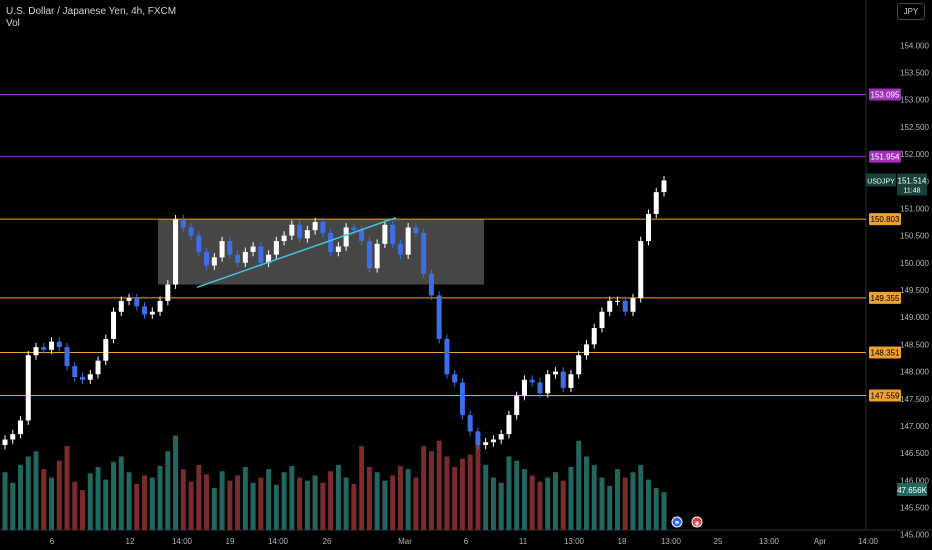  What do you see at coordinates (885, 219) in the screenshot?
I see `level-price-label: 150.803` at bounding box center [885, 219].